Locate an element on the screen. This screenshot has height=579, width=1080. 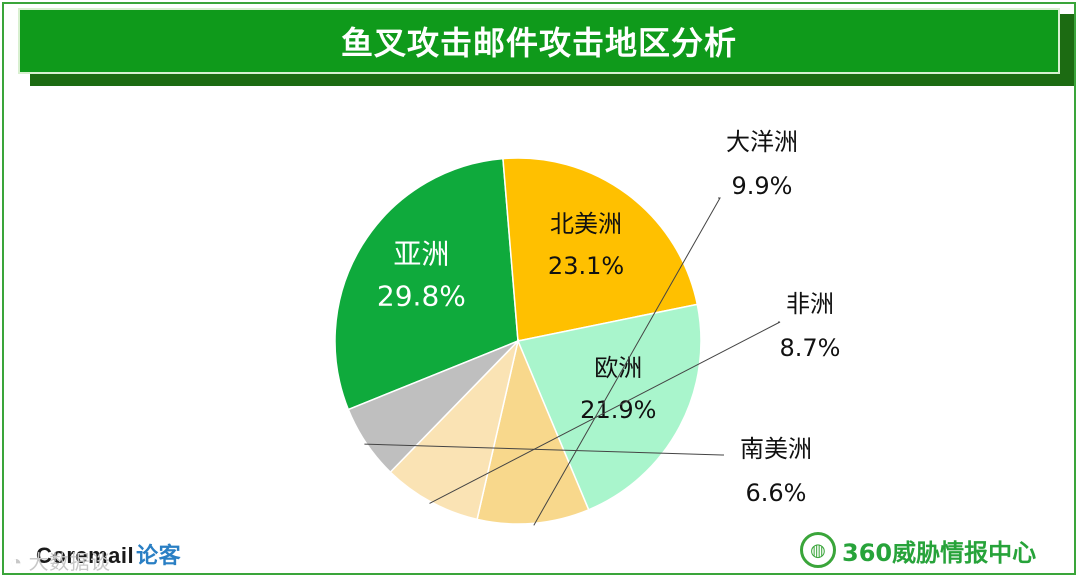
slice-value-label: 29.8% is located at coordinates (421, 295).